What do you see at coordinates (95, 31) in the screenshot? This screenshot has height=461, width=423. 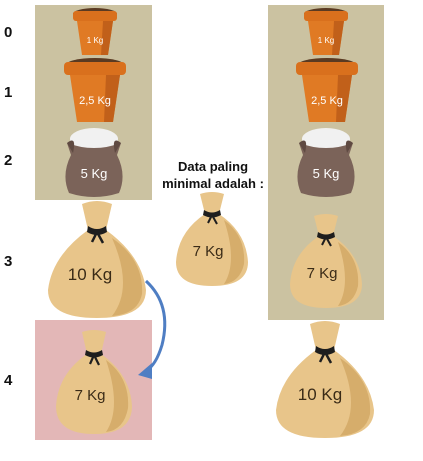 I see `left-small-pot: 1 Kg` at bounding box center [95, 31].